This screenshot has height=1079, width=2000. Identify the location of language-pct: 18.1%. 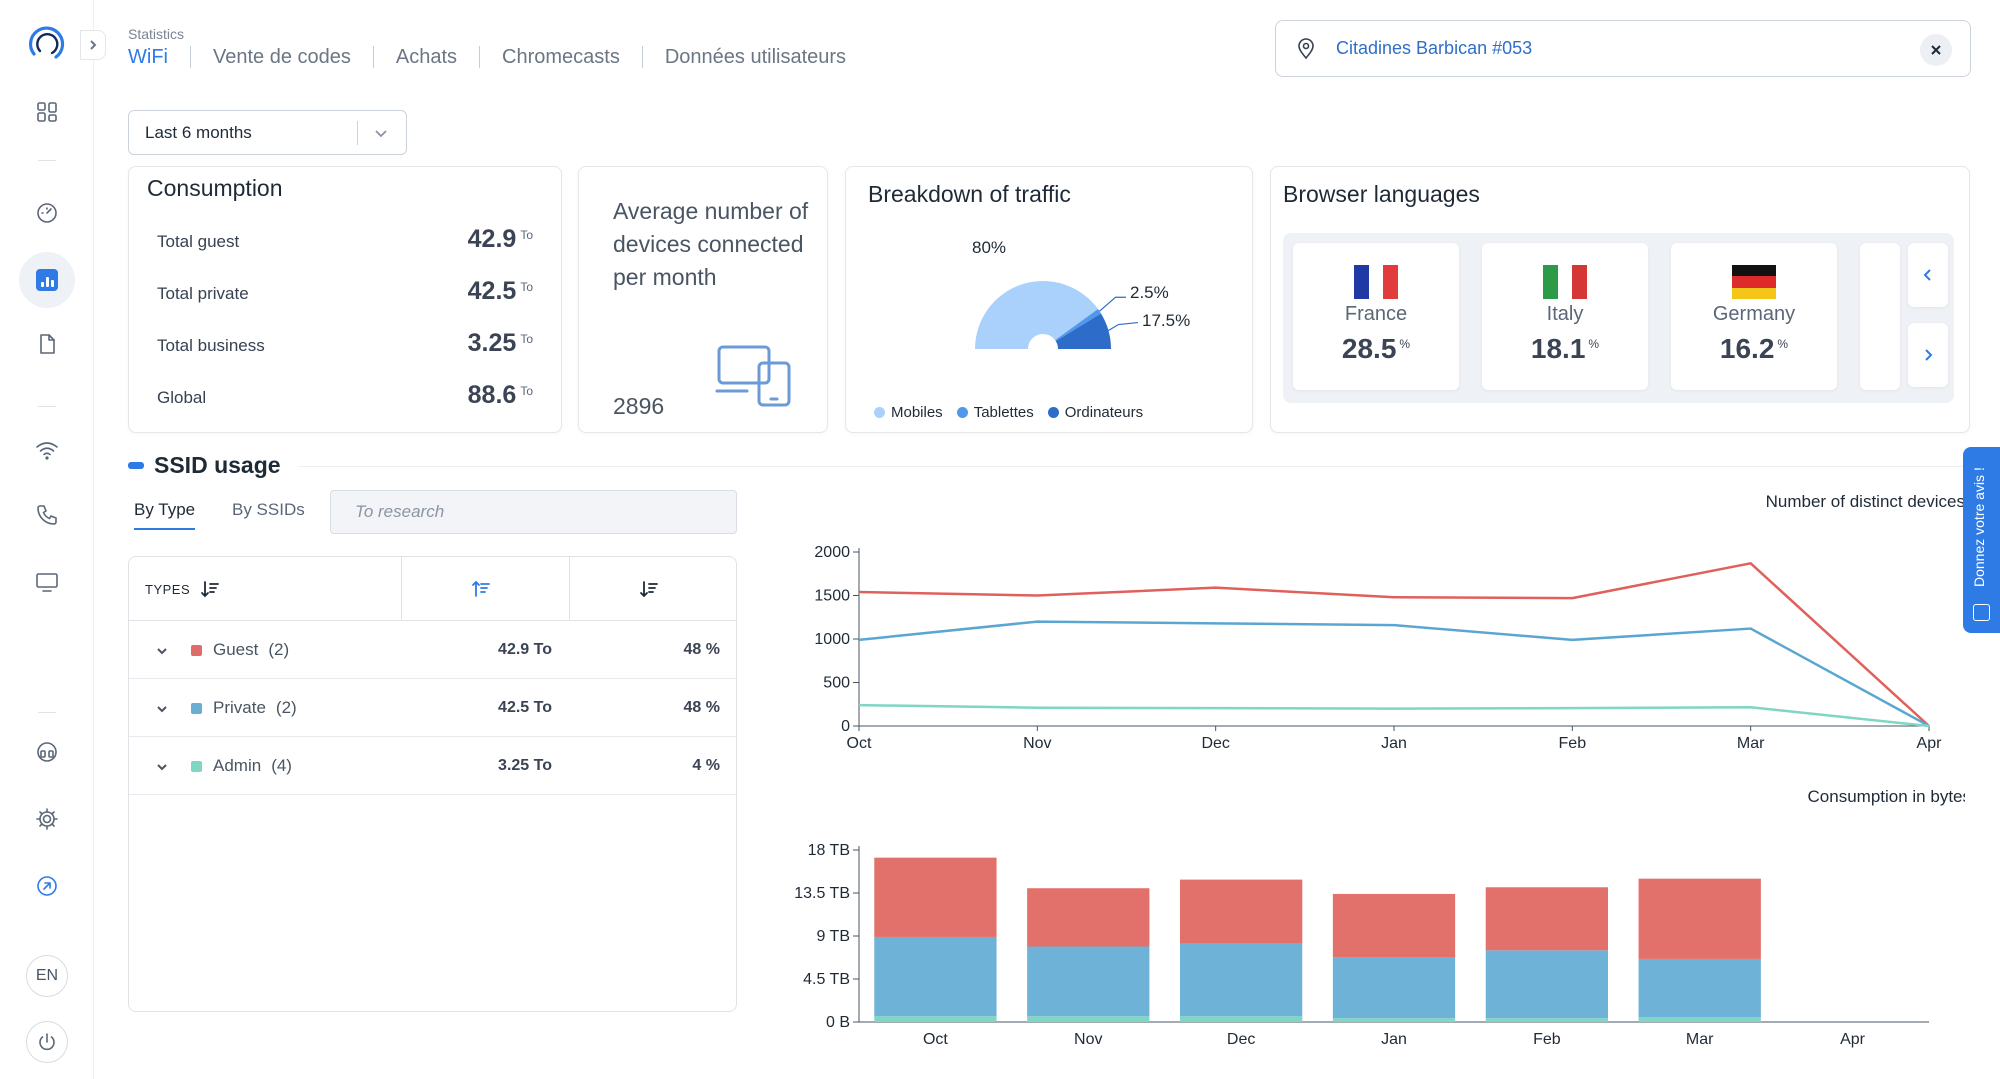
(1565, 348).